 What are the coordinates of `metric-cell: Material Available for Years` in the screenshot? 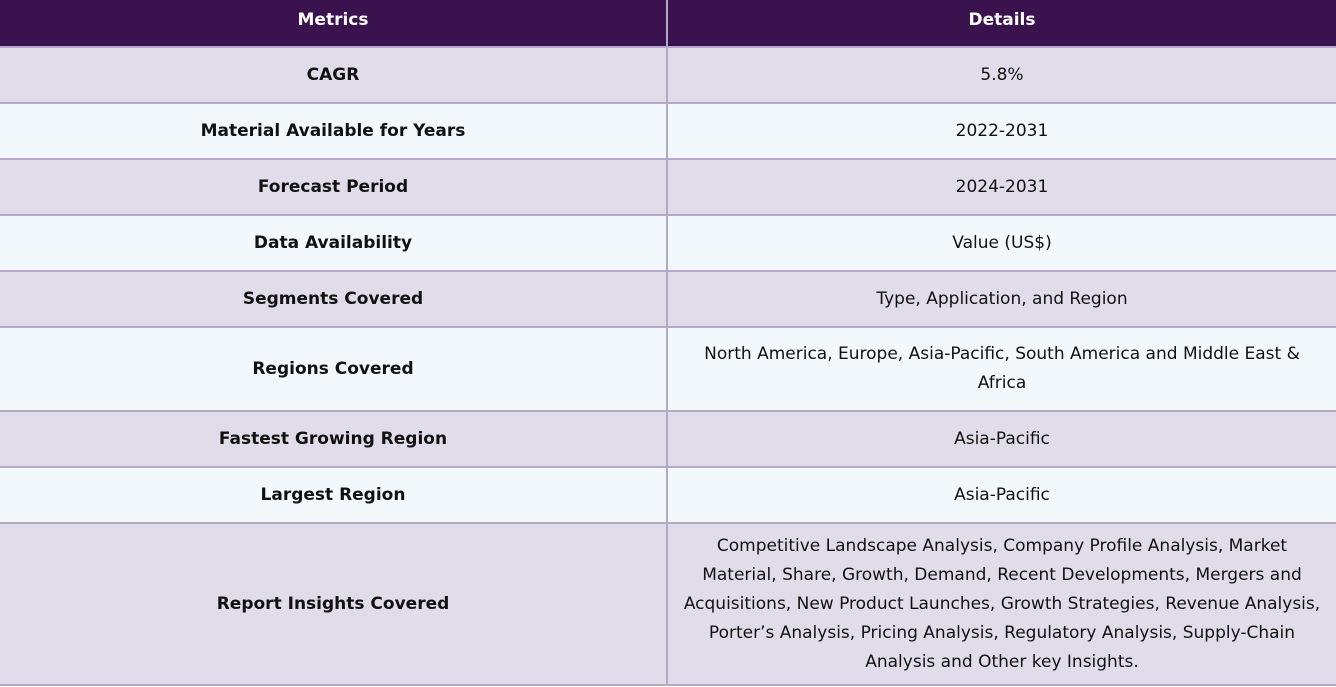 It's located at (334, 131).